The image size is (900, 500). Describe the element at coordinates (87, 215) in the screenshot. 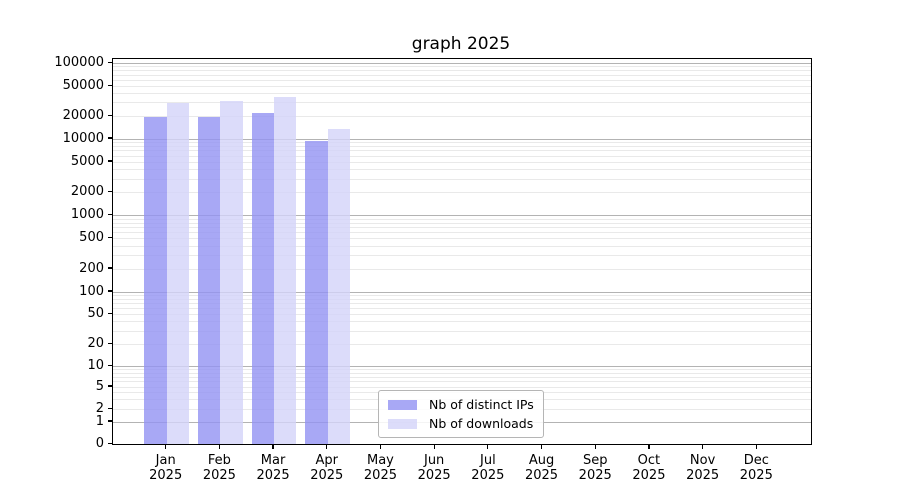

I see `y-tick-label: 1000` at that location.